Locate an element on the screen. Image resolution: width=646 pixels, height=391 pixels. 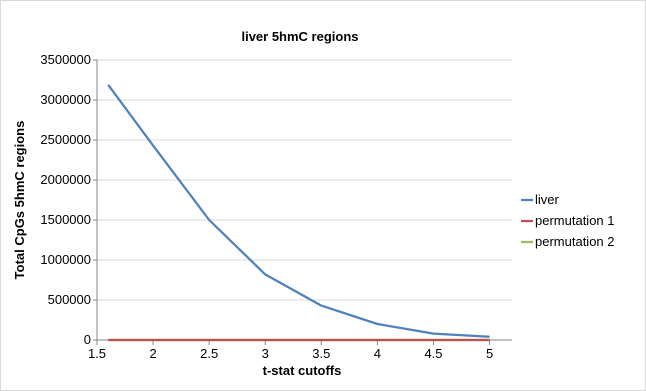
y-tick-label: 3500000 is located at coordinates (65, 59).